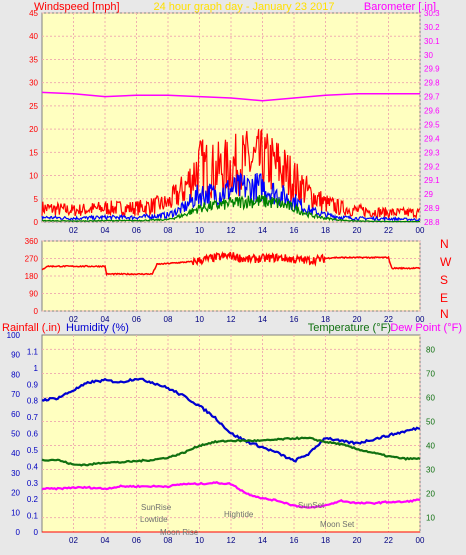 The image size is (466, 555). I want to click on y-tick-rainfall: 1, so click(36, 368).